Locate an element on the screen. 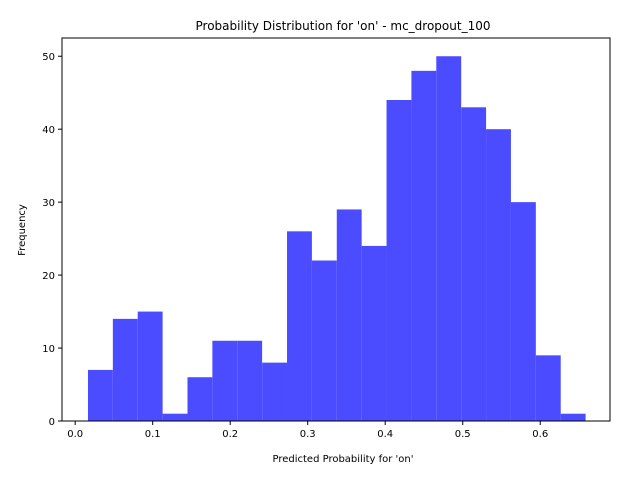 Image resolution: width=640 pixels, height=480 pixels. x-tick-label: 0.6 is located at coordinates (540, 434).